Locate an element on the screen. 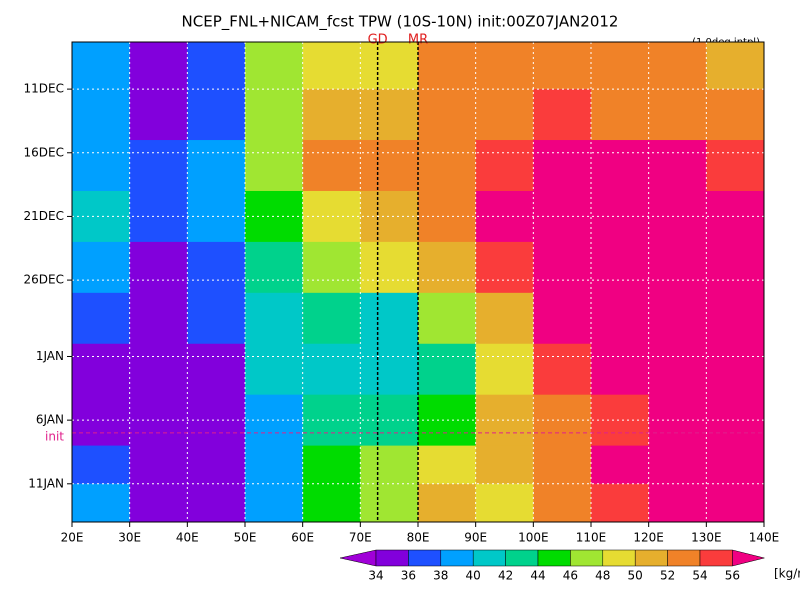 This screenshot has height=600, width=800. x-tick-label: 90E is located at coordinates (475, 538).